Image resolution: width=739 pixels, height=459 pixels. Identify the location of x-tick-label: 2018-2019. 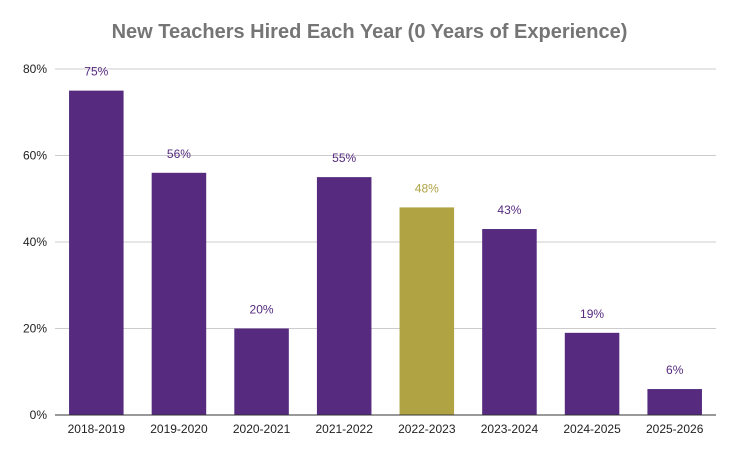
(97, 429).